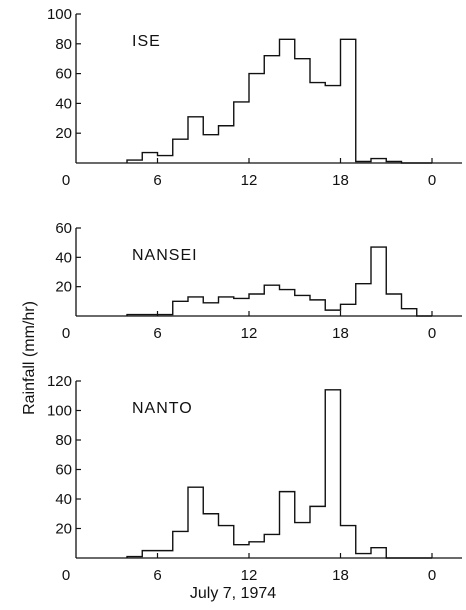  I want to click on station-title: NANTO, so click(162, 408).